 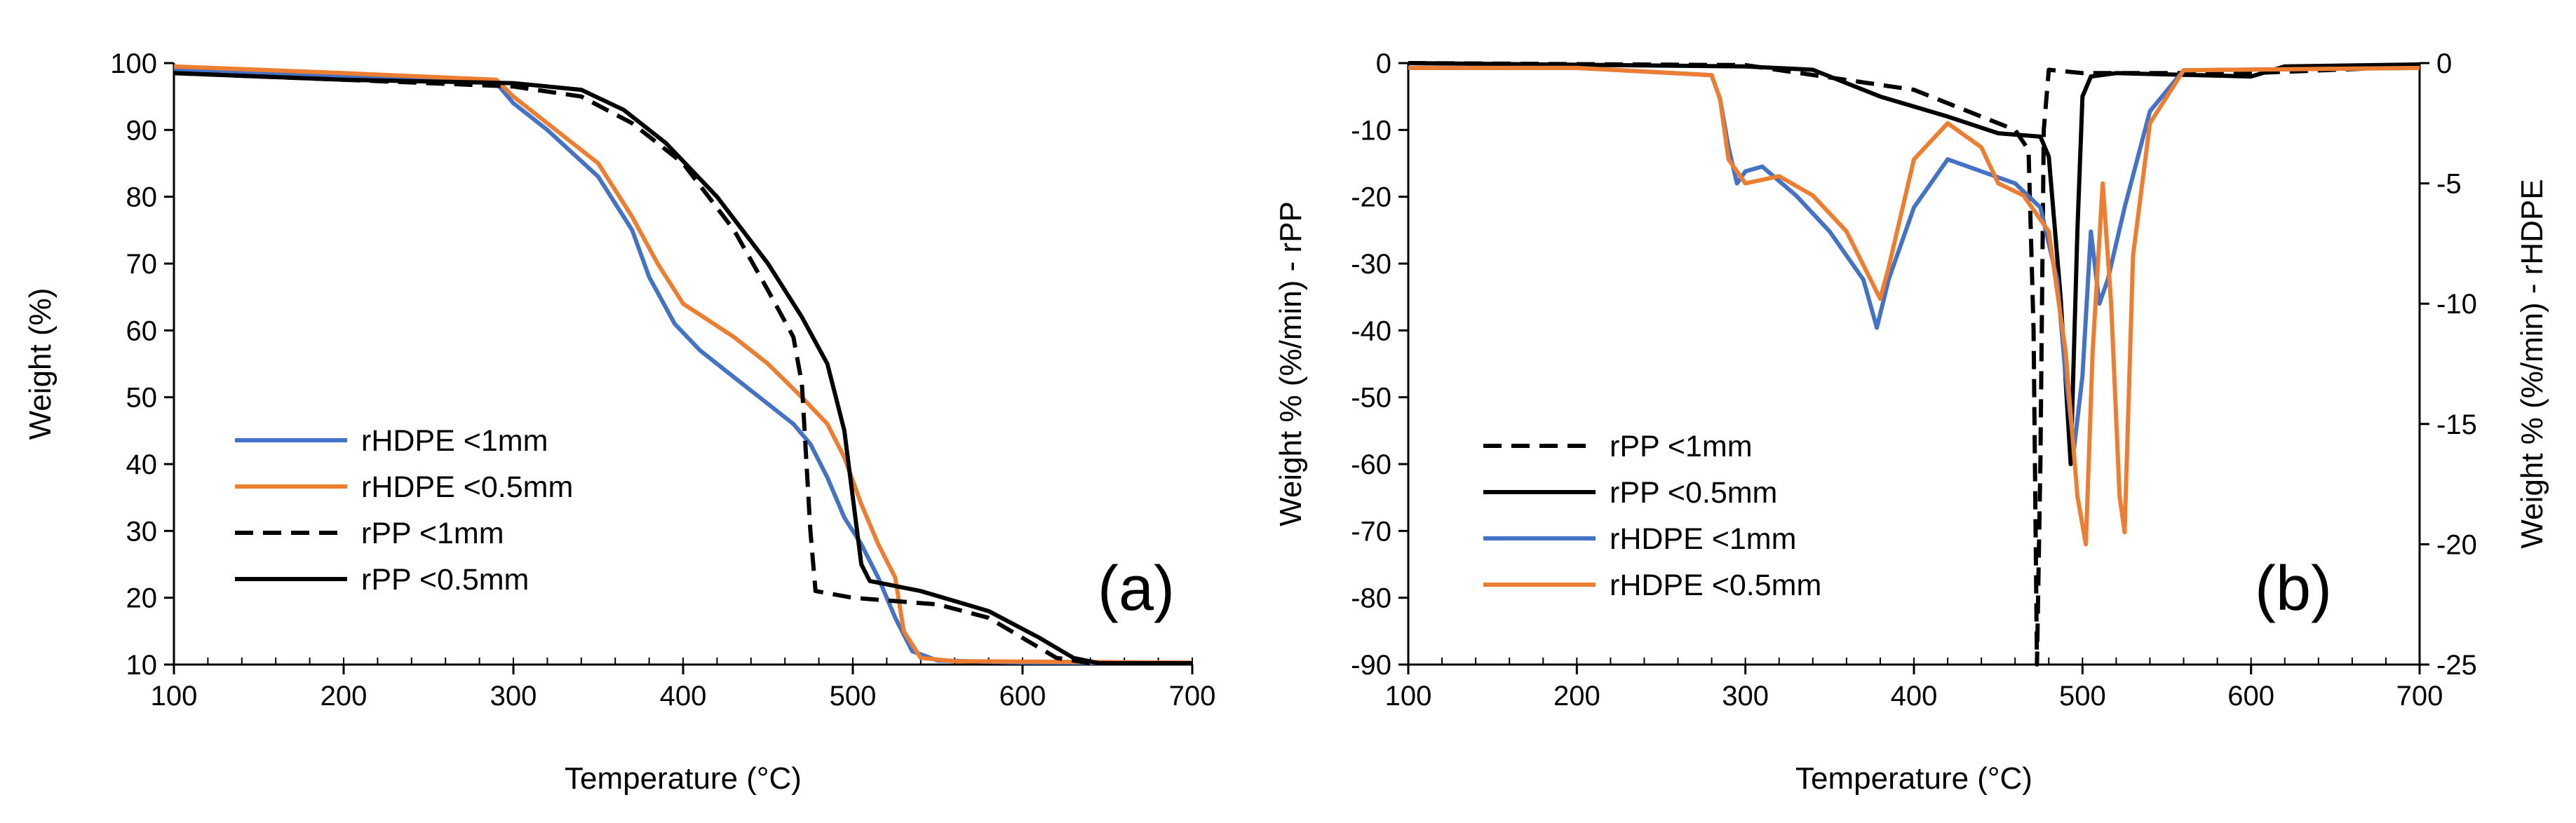 I want to click on panel-label: (a), so click(x=1136, y=589).